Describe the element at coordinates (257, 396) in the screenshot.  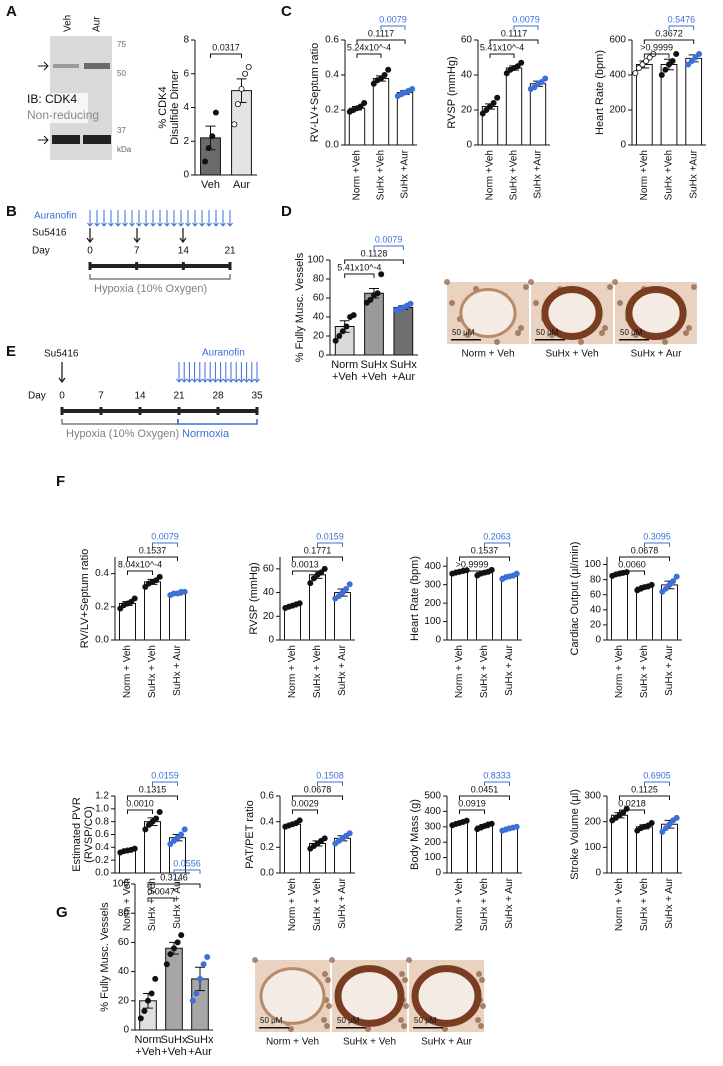
I see `timeline-day: 35` at that location.